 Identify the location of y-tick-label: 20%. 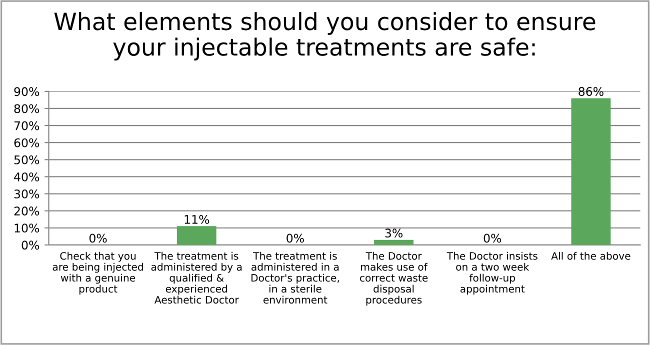
(27, 211).